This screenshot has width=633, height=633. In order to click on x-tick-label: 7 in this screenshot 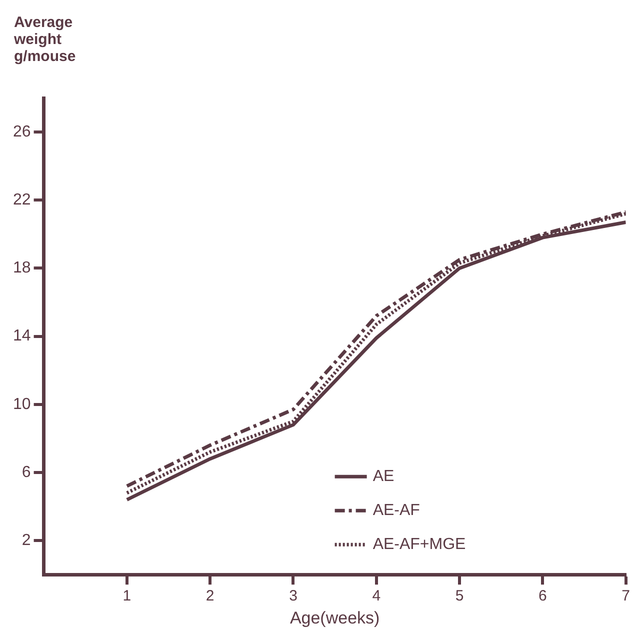, I will do `click(626, 596)`.